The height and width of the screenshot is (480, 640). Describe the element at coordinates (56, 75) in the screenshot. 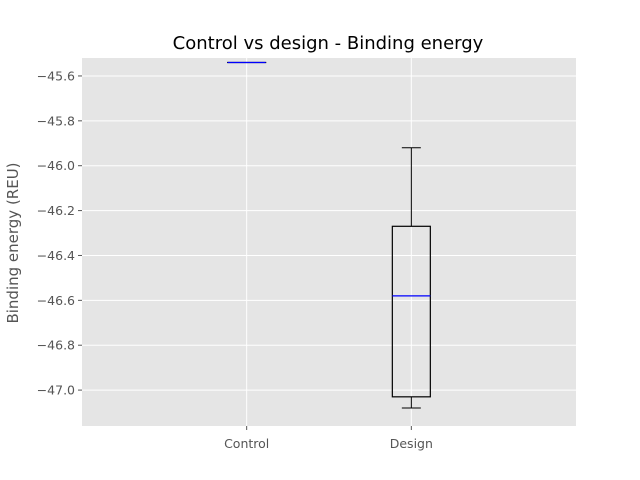

I see `y-tick-label: −45.6` at that location.